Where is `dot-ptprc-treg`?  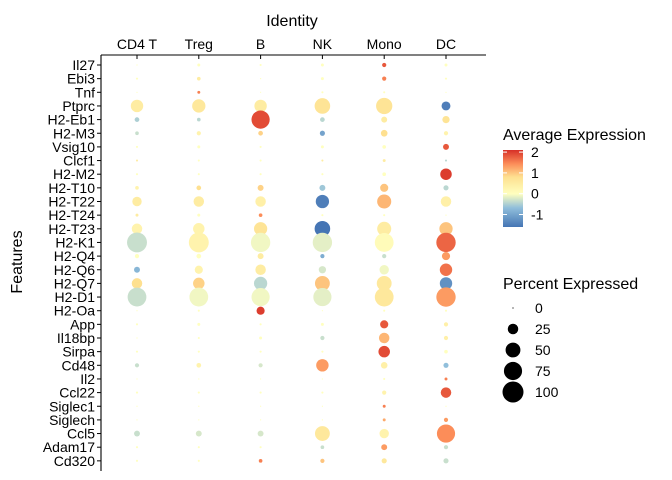
dot-ptprc-treg is located at coordinates (199, 106).